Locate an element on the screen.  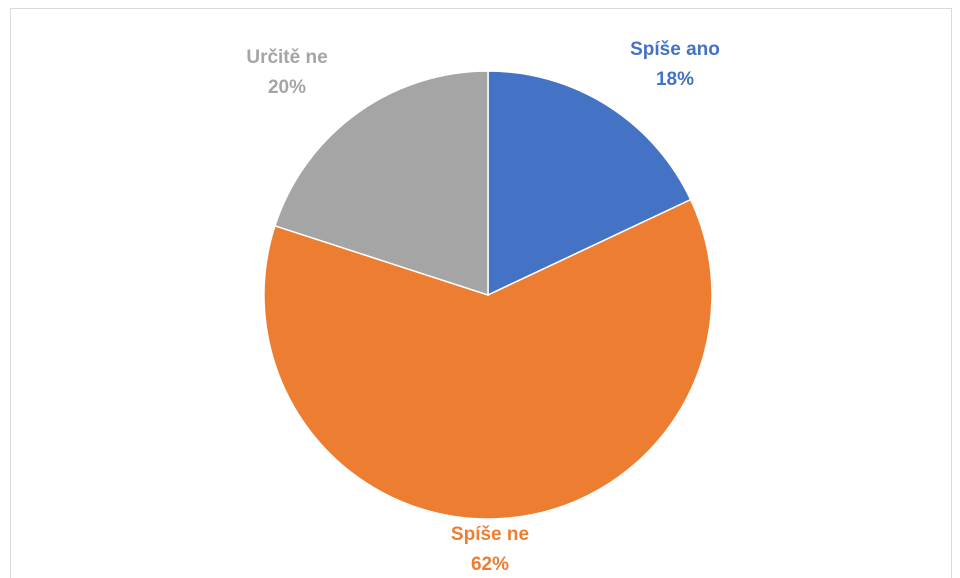
slice-label-value: 20% is located at coordinates (287, 87).